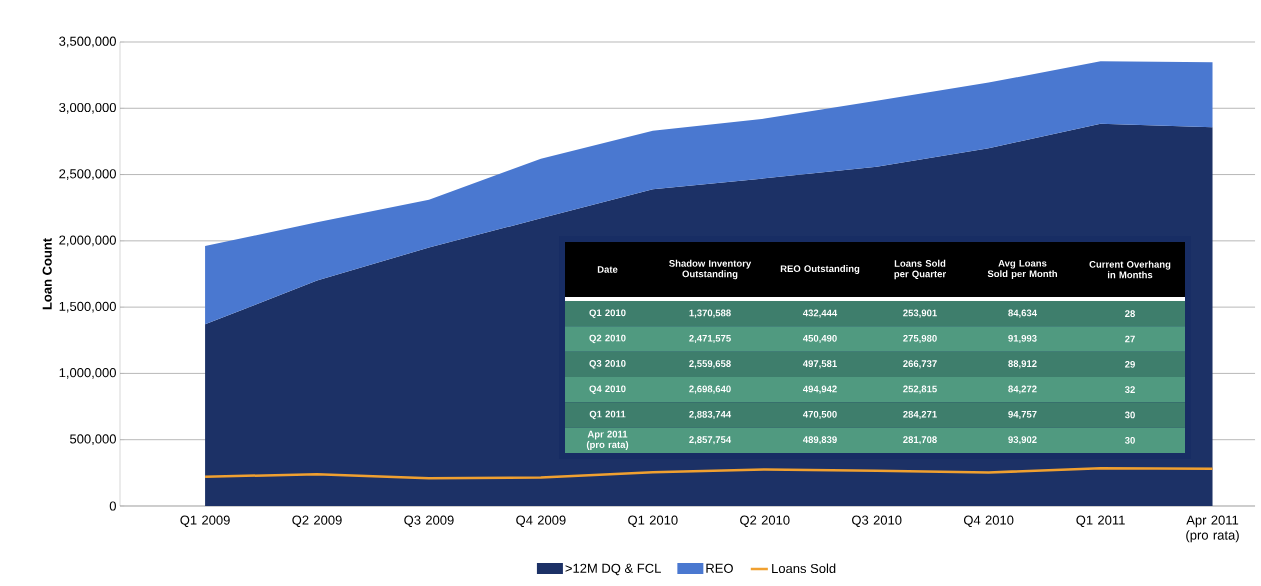 The image size is (1261, 586). What do you see at coordinates (710, 415) in the screenshot?
I see `annotation: 2,883,744` at bounding box center [710, 415].